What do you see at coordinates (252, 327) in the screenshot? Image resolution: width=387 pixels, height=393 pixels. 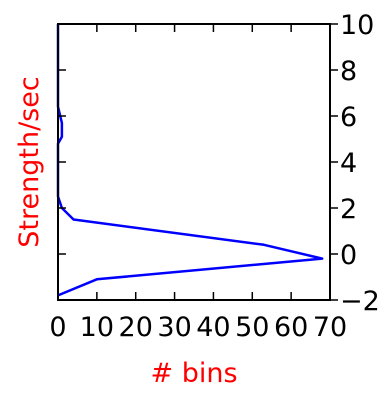 I see `x-tick-label: 50` at bounding box center [252, 327].